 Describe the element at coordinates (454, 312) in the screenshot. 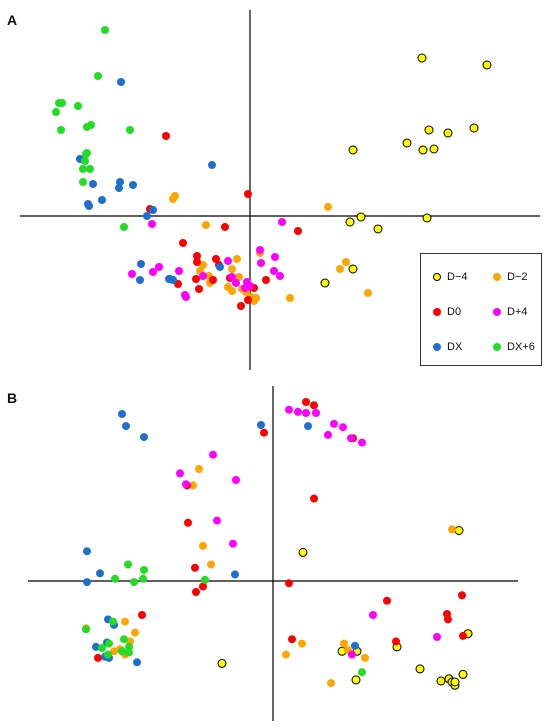

I see `legend-label-d0: D0` at that location.